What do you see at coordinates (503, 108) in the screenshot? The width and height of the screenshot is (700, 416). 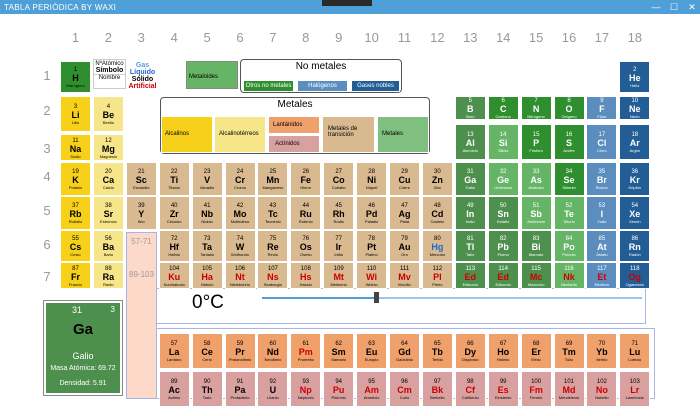 I see `element-c: 6 C Carbono` at bounding box center [503, 108].